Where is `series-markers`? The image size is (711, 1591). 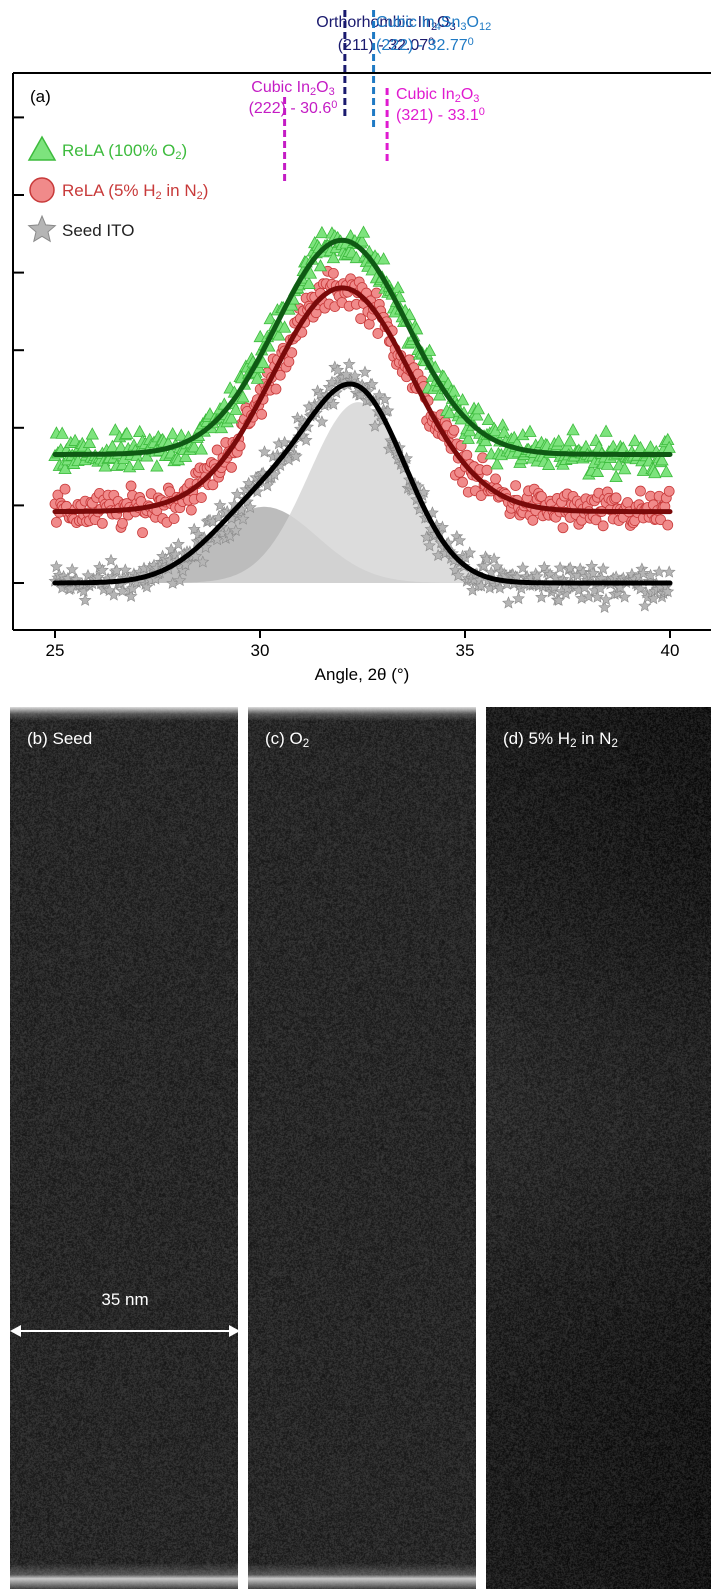
series-markers is located at coordinates (362, 485).